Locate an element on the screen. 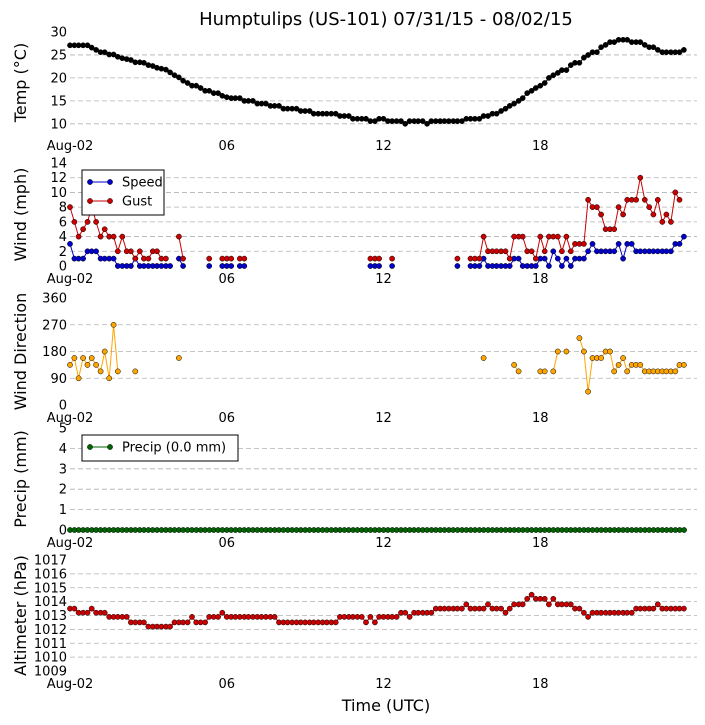  y-tick-label: 10 is located at coordinates (58, 124).